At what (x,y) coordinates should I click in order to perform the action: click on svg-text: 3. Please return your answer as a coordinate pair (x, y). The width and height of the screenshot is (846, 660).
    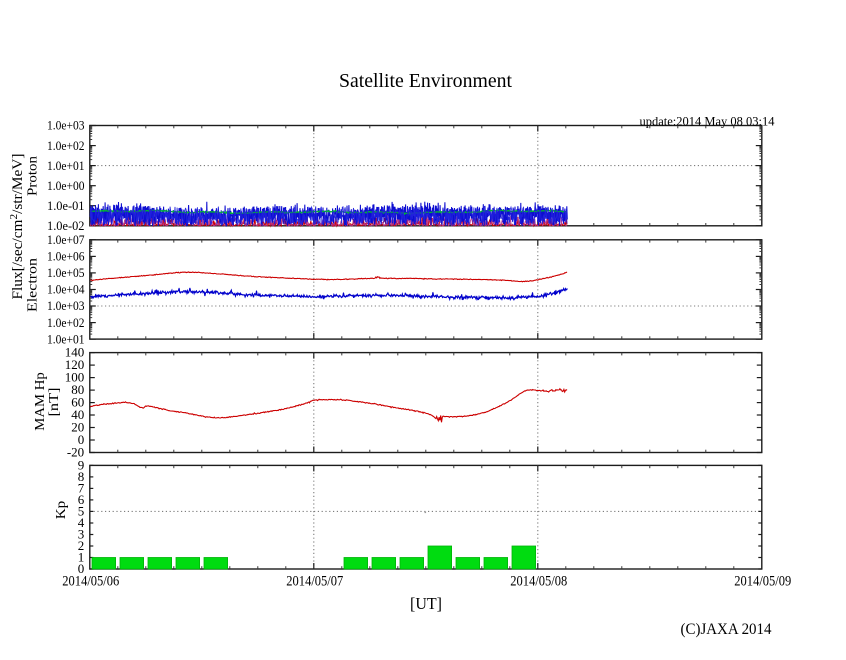
    Looking at the image, I should click on (81, 533).